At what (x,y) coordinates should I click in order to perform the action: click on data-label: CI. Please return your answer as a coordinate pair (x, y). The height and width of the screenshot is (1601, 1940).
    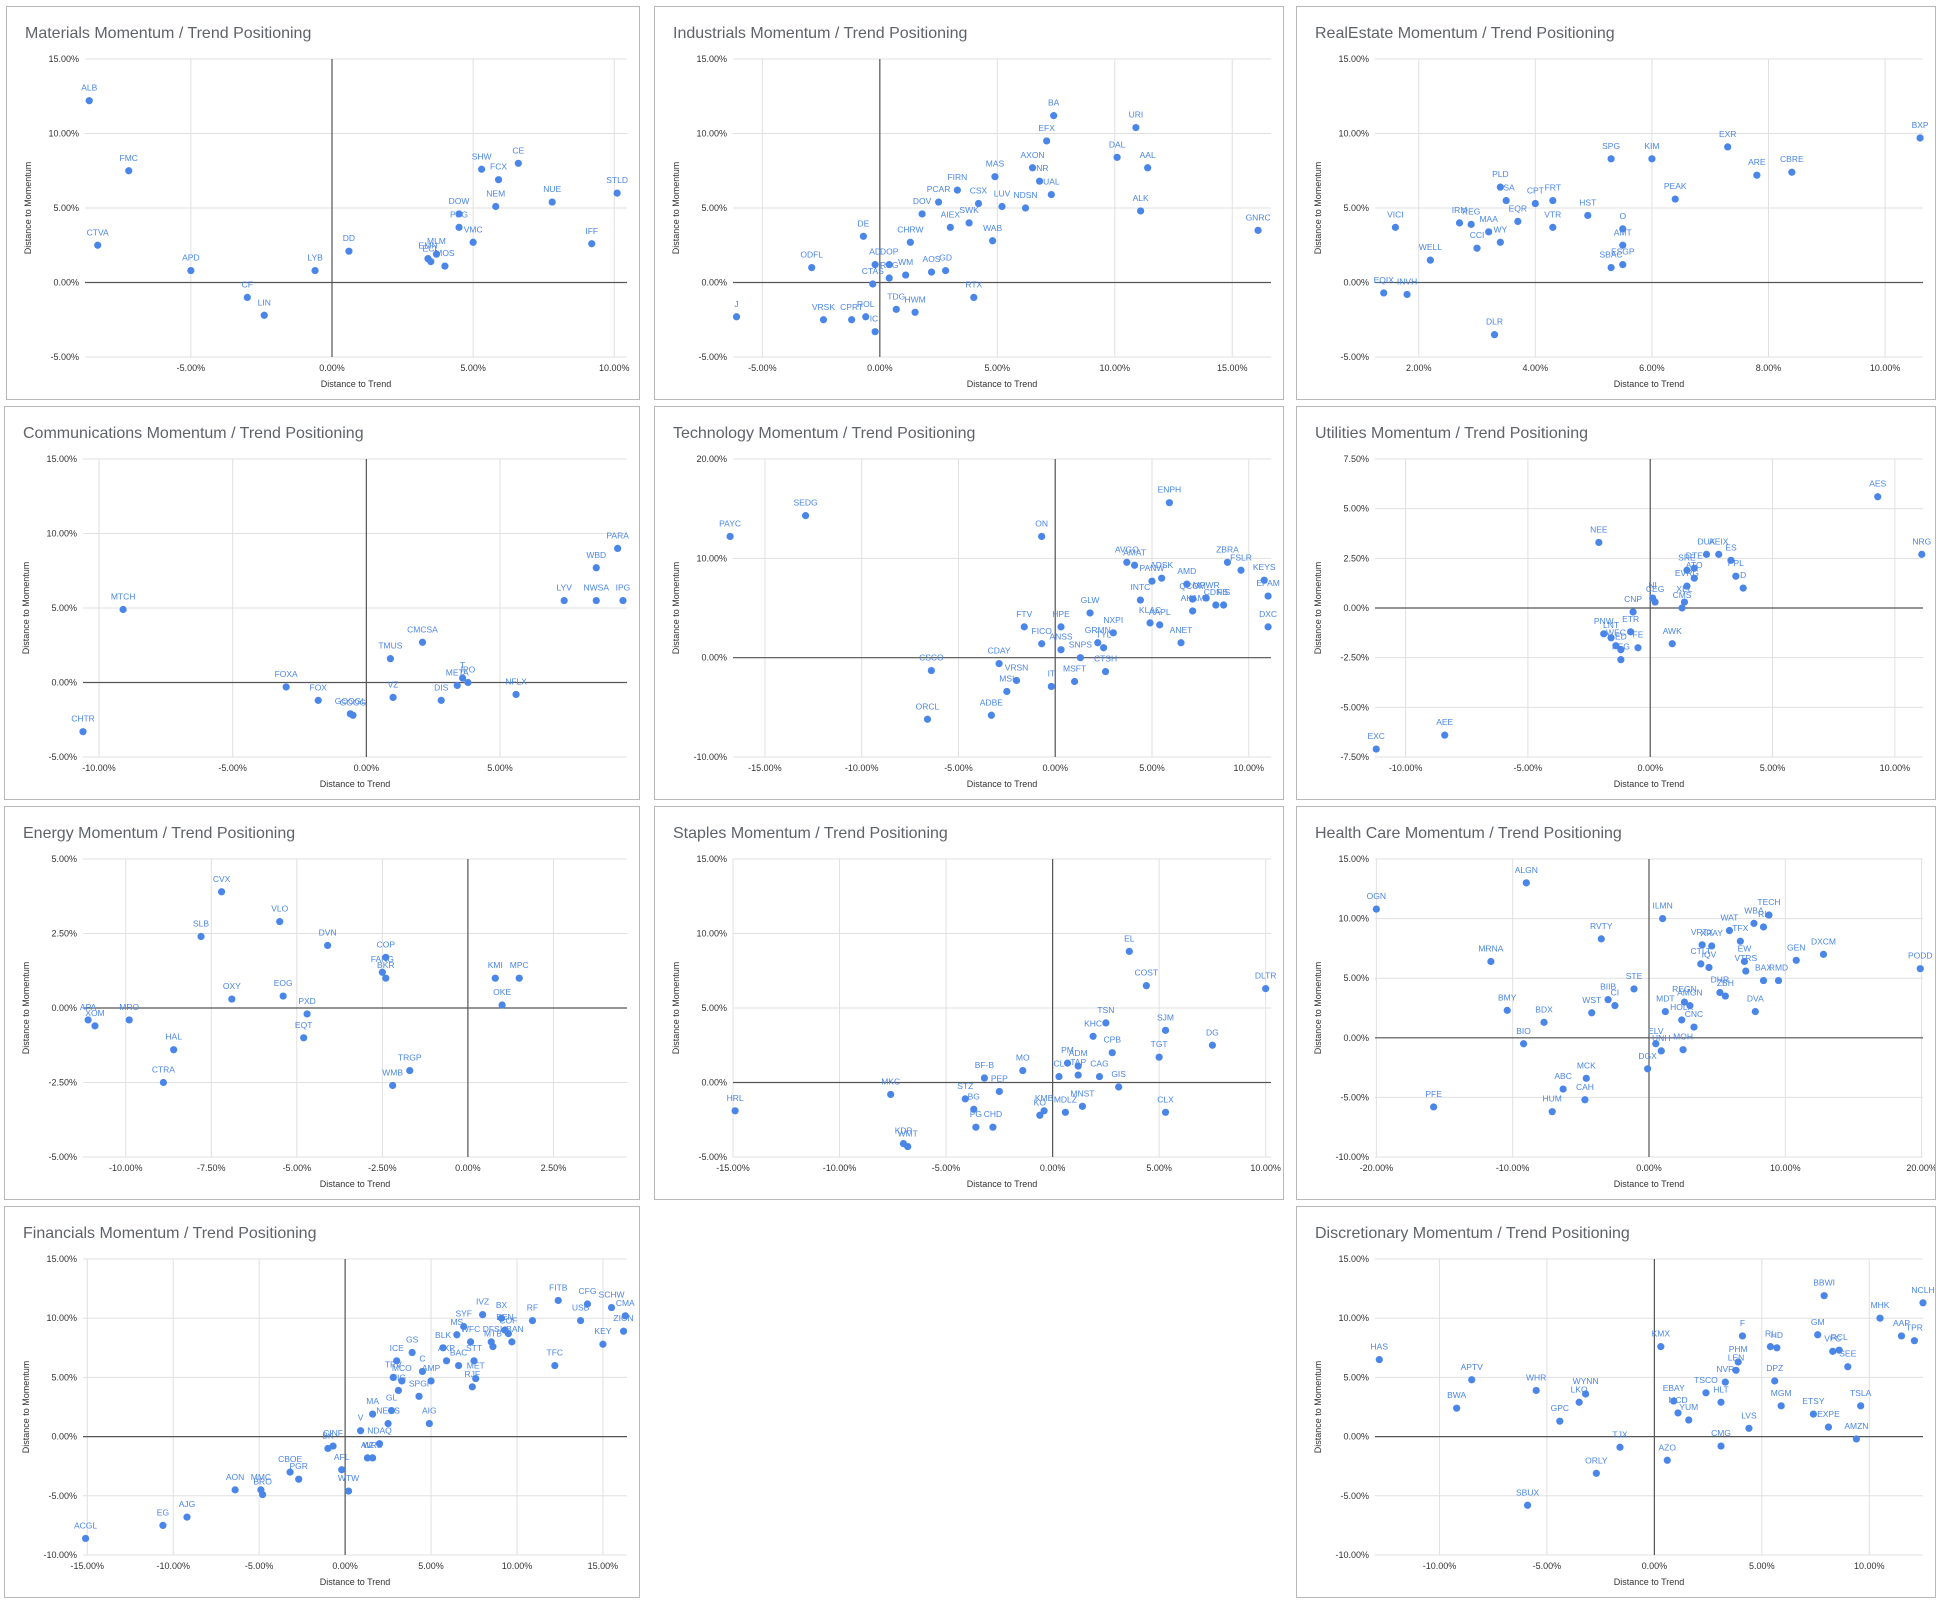
    Looking at the image, I should click on (1615, 993).